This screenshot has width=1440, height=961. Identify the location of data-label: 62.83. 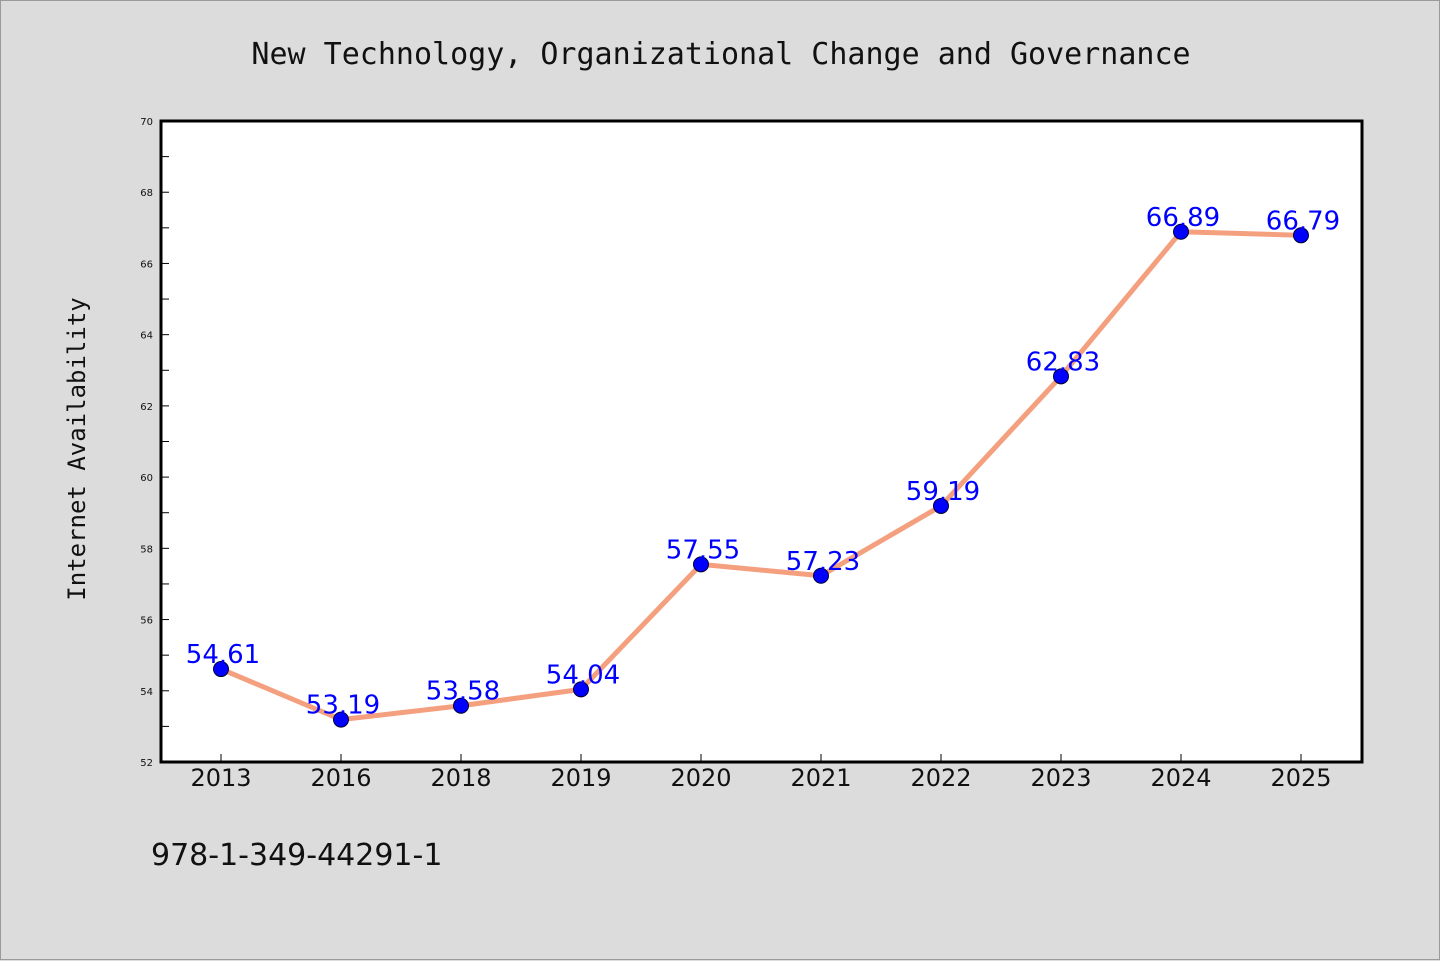
(1063, 362).